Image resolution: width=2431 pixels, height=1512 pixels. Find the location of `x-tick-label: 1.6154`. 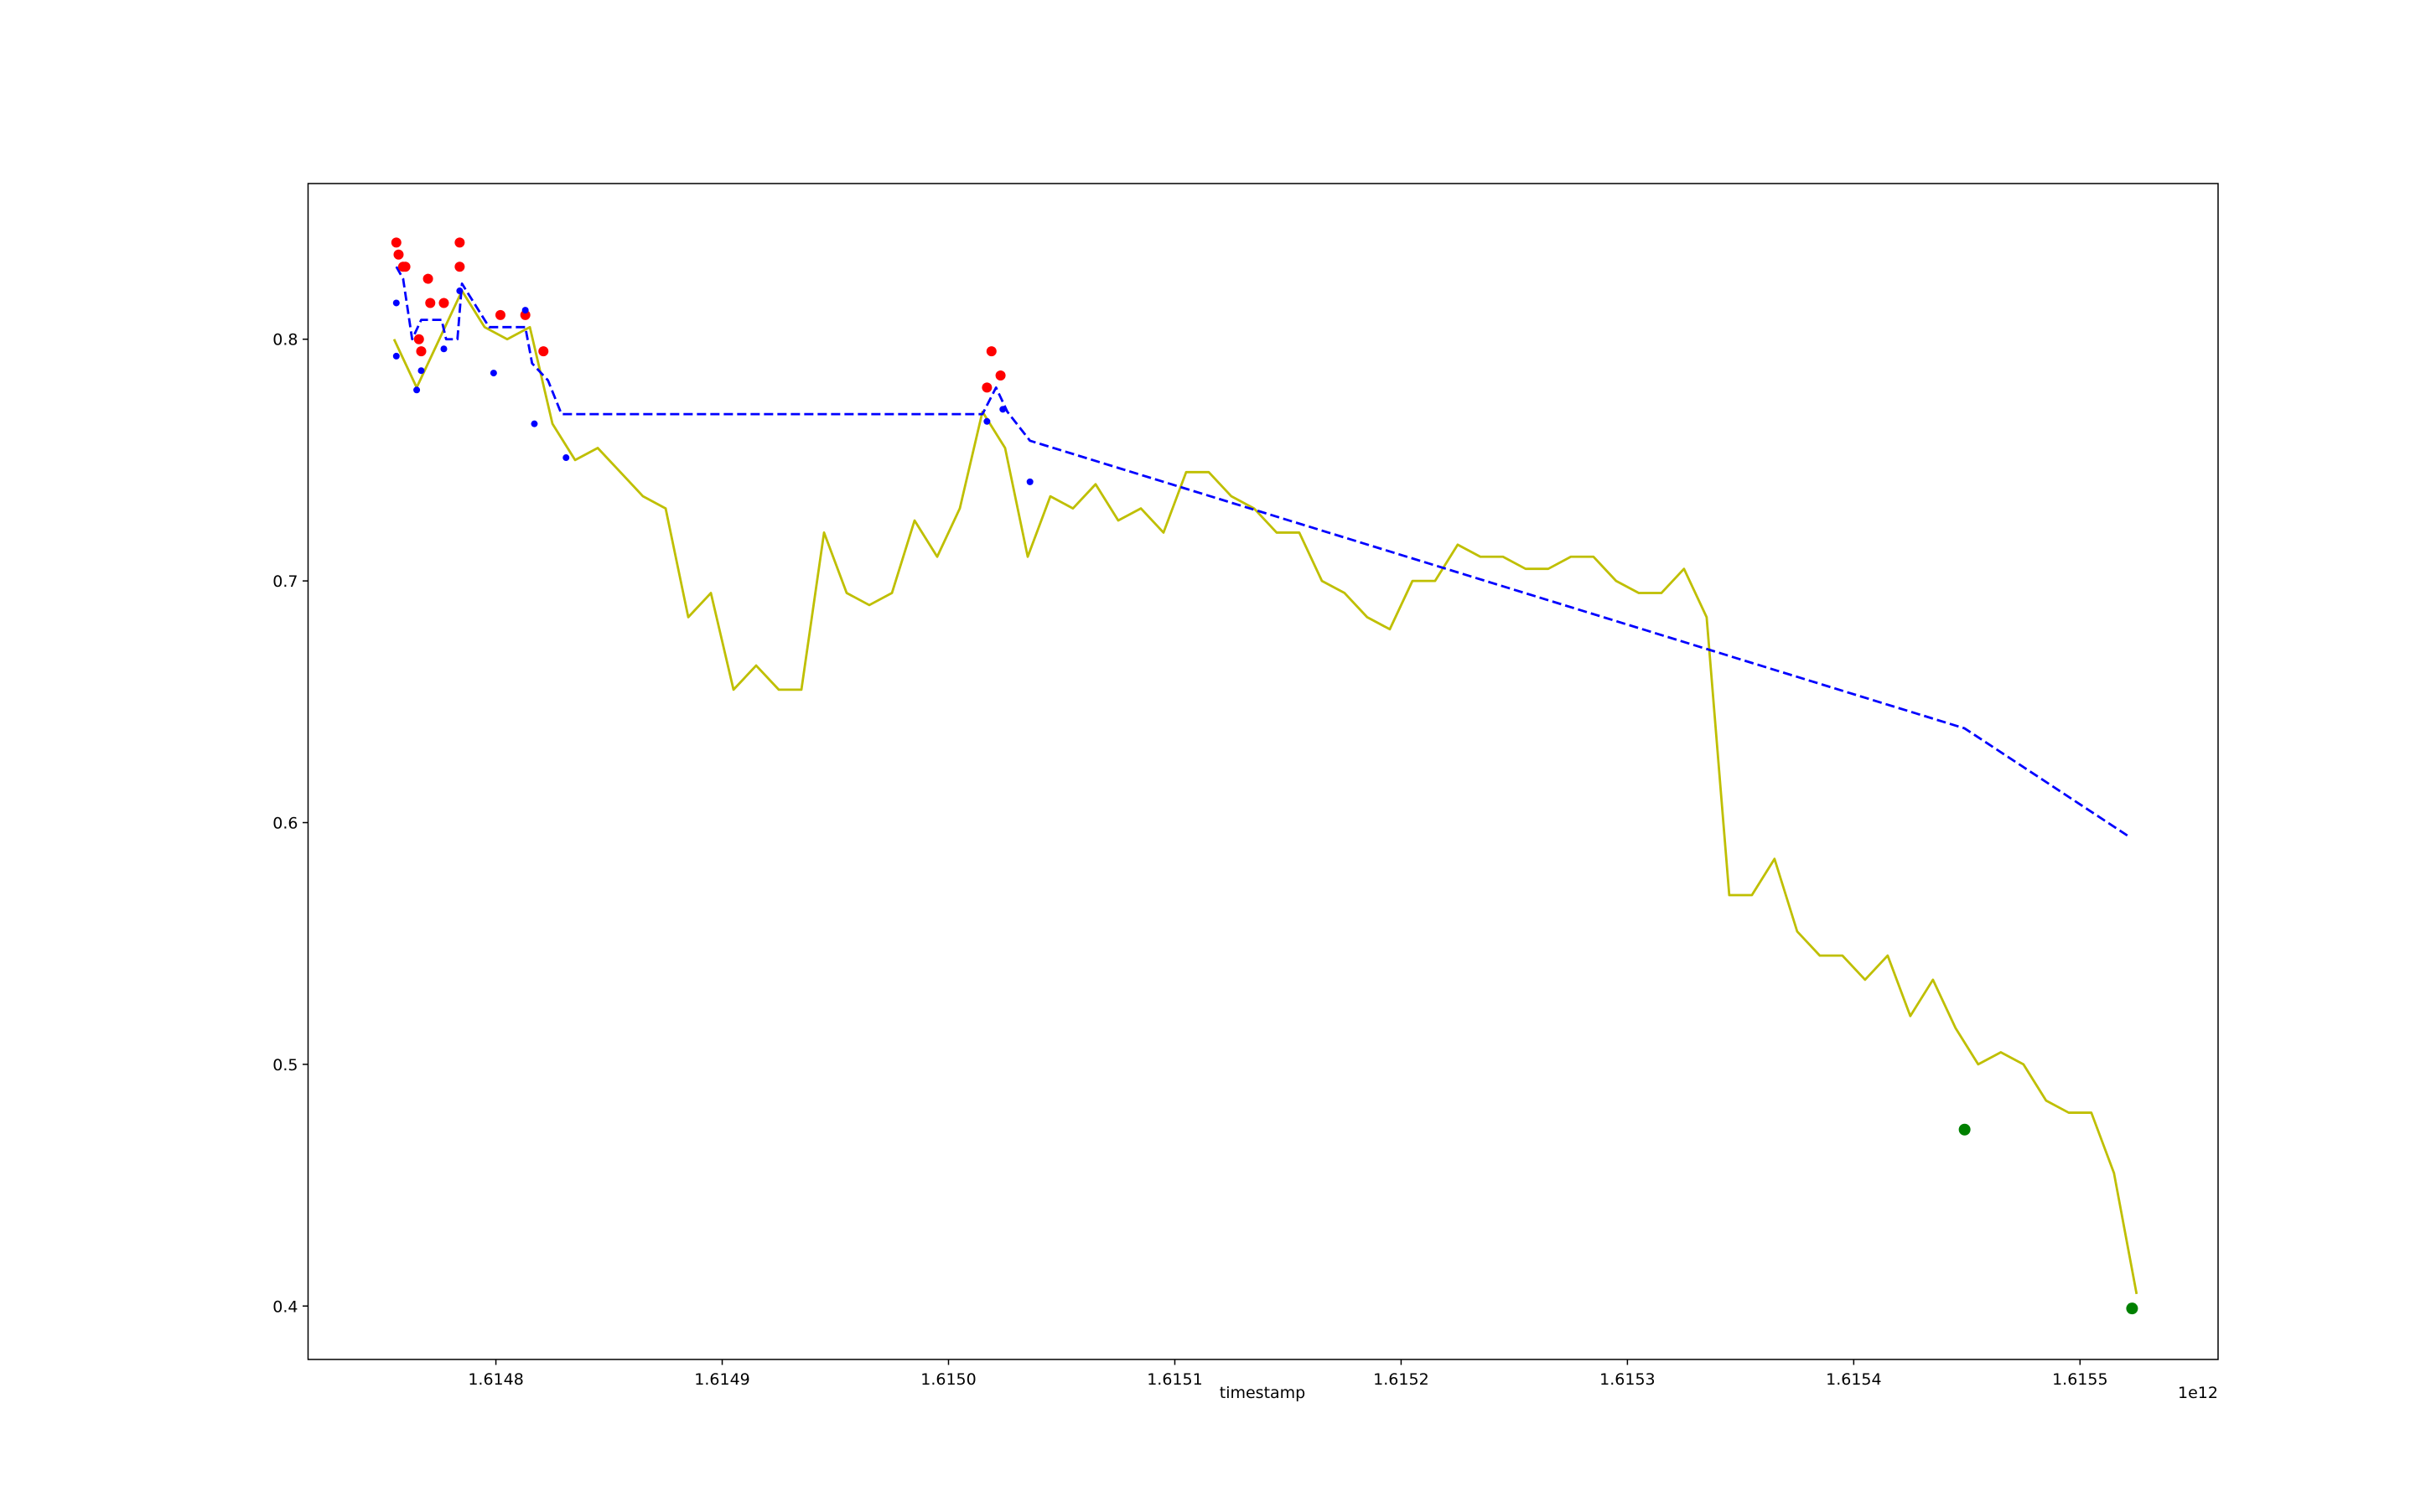

x-tick-label: 1.6154 is located at coordinates (1853, 1379).